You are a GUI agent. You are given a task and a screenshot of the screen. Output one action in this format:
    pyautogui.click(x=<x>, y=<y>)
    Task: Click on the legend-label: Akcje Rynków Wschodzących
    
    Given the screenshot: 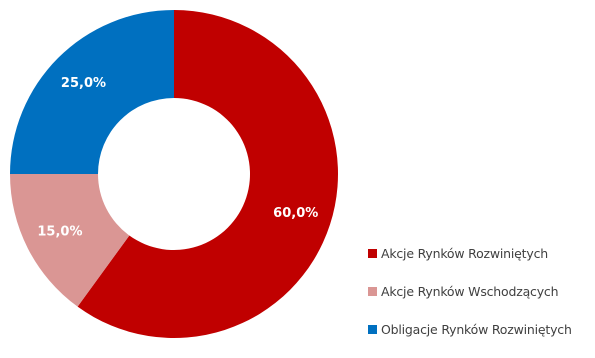 What is the action you would take?
    pyautogui.click(x=470, y=291)
    